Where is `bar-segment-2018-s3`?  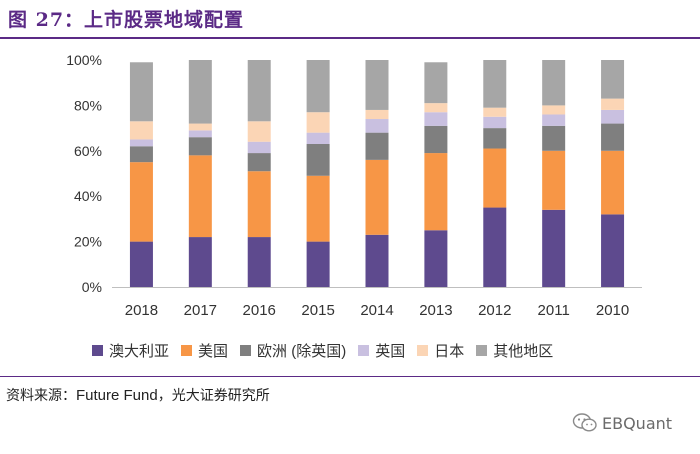
bar-segment-2018-s3 is located at coordinates (141, 143).